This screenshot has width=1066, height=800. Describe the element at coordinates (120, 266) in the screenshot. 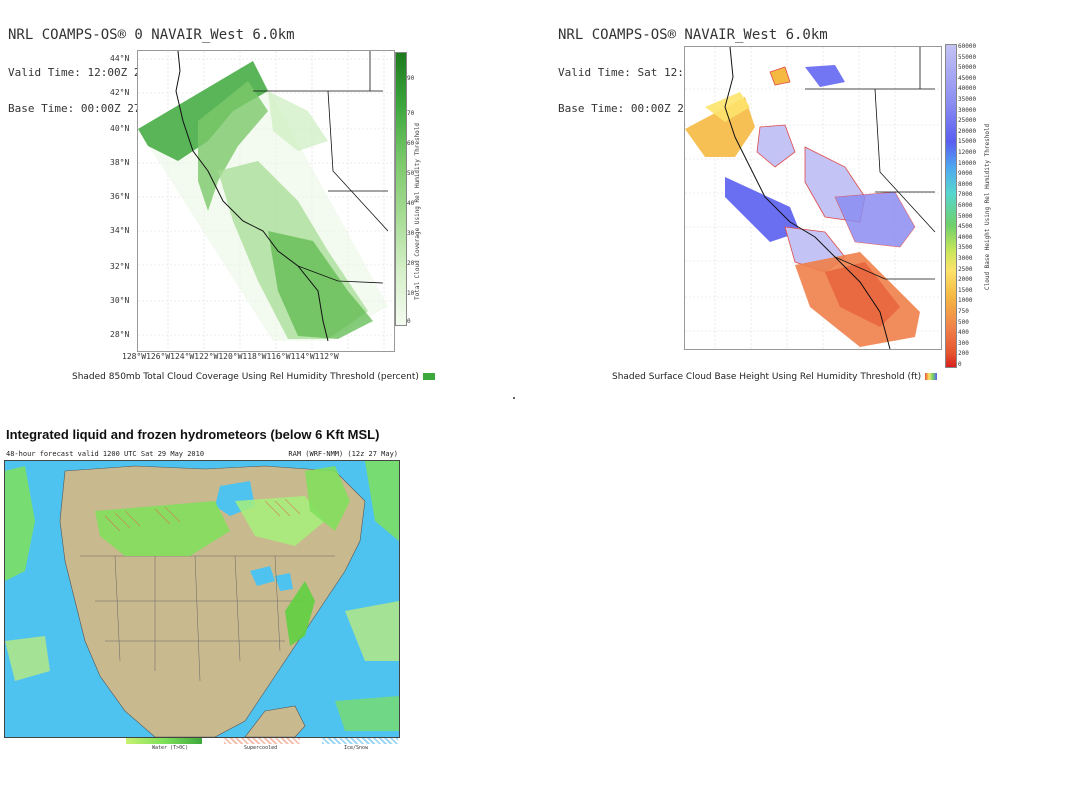

I see `lat-label-32: 32°N` at that location.